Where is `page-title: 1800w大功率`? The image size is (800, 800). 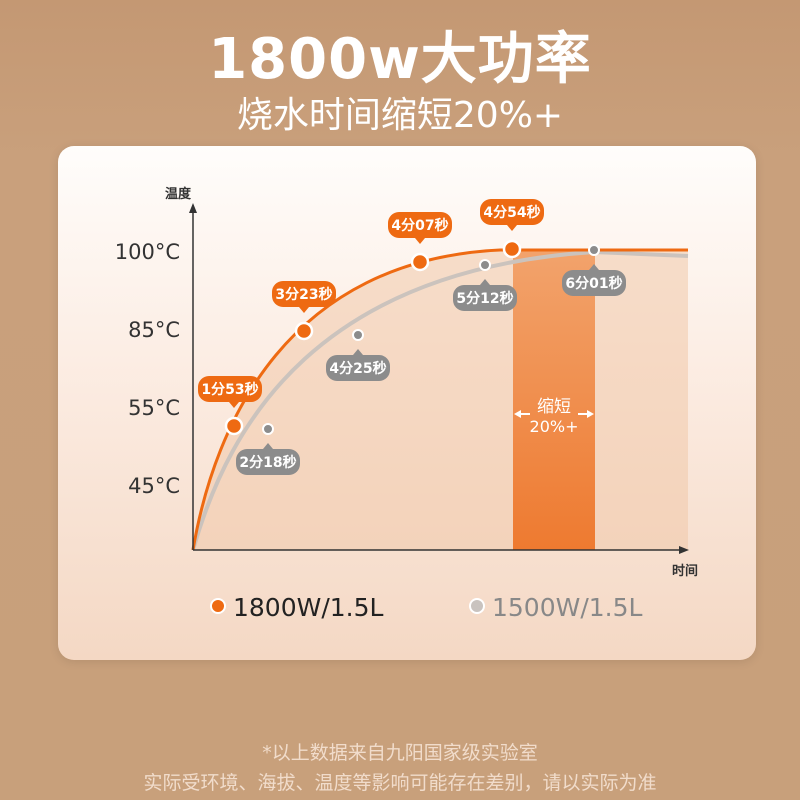 page-title: 1800w大功率 is located at coordinates (400, 59).